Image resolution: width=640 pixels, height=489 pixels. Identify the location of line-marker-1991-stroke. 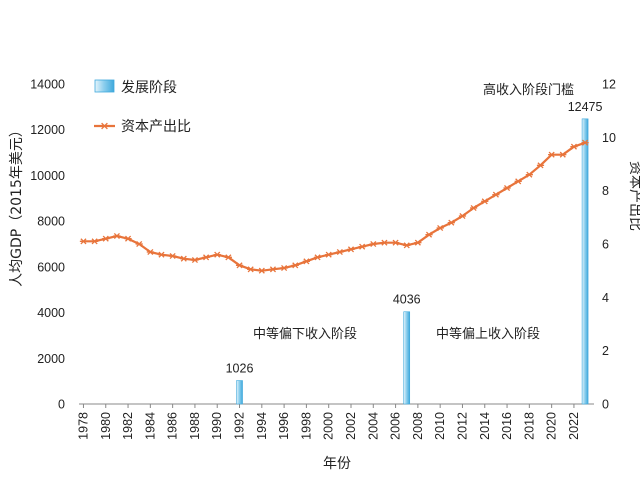
(228, 257).